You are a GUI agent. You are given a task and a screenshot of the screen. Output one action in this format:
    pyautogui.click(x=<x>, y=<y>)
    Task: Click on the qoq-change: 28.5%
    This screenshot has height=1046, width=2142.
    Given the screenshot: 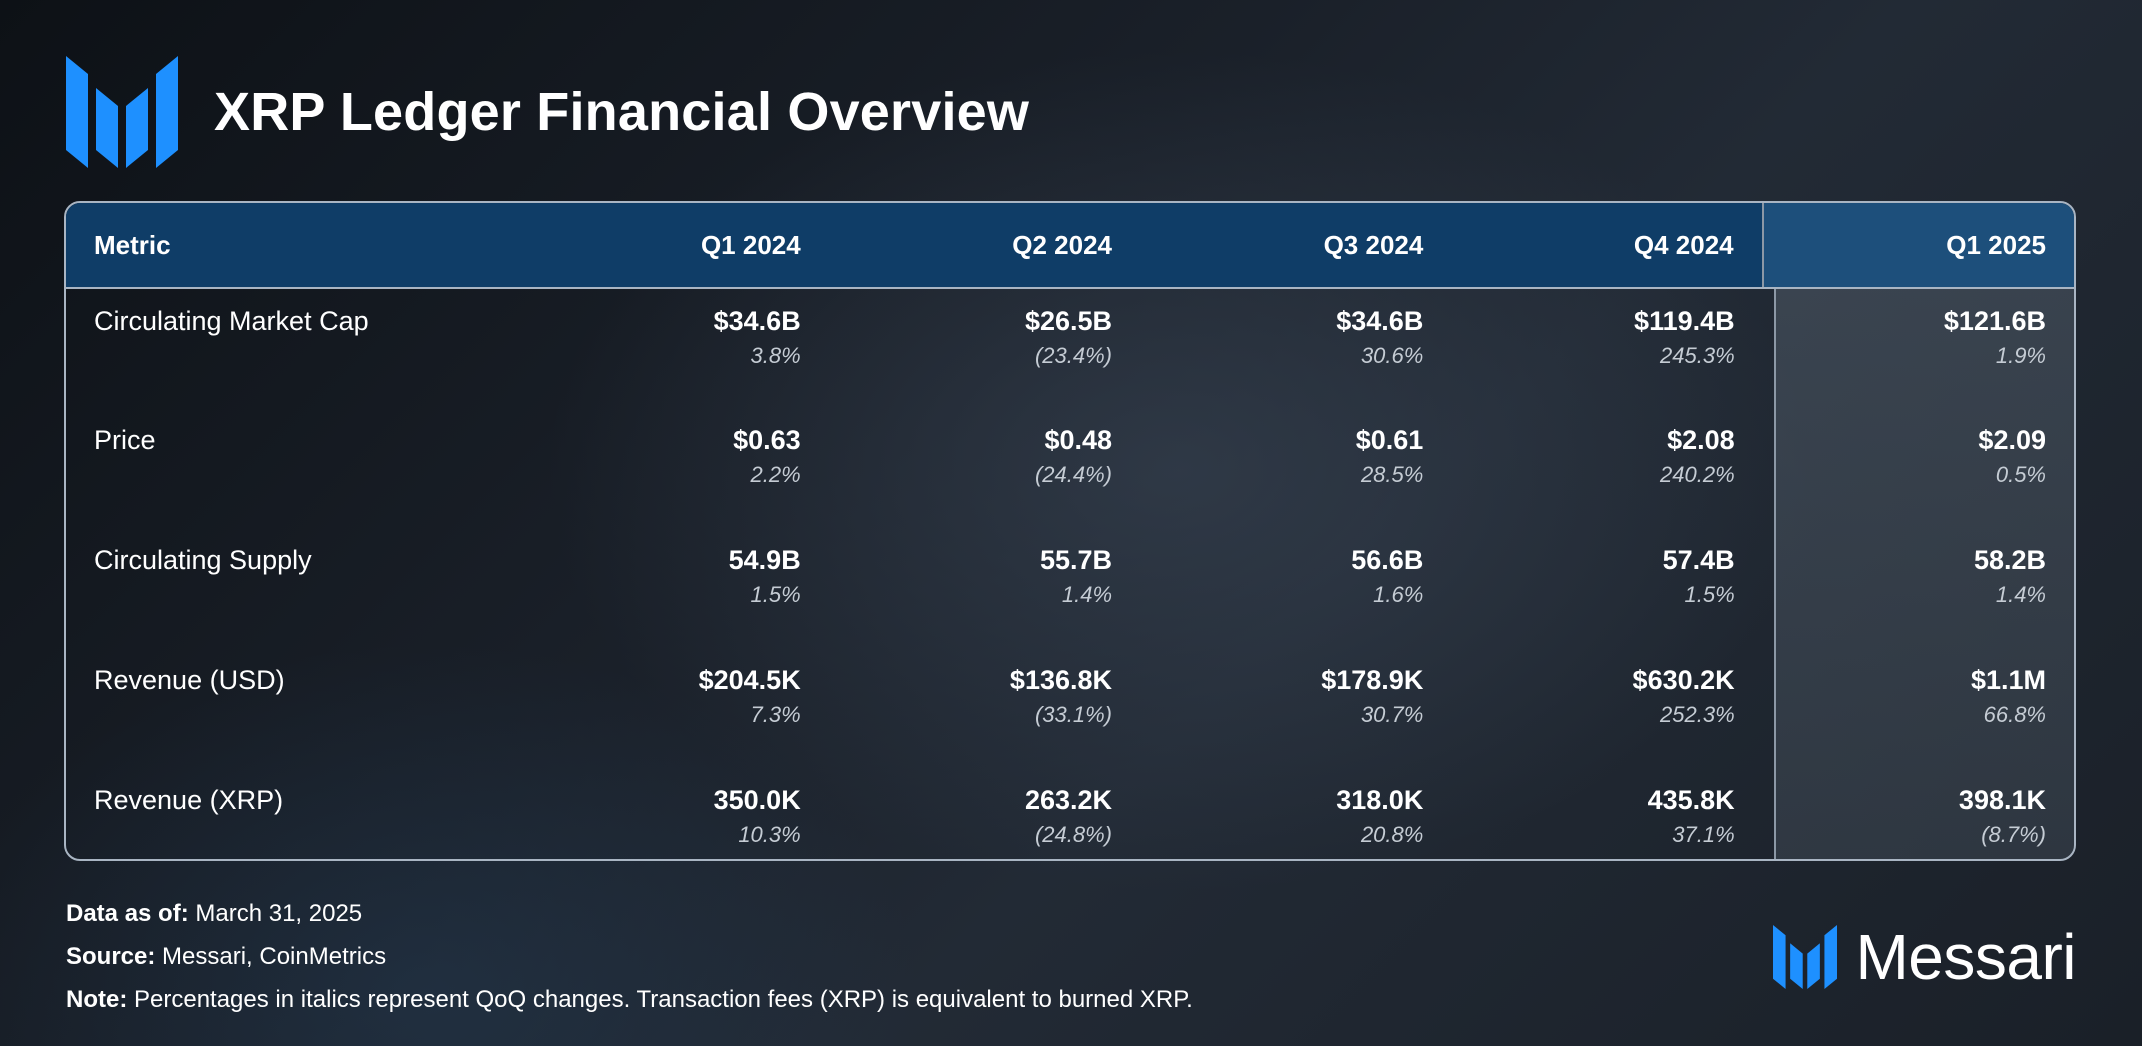 What is the action you would take?
    pyautogui.click(x=1392, y=474)
    